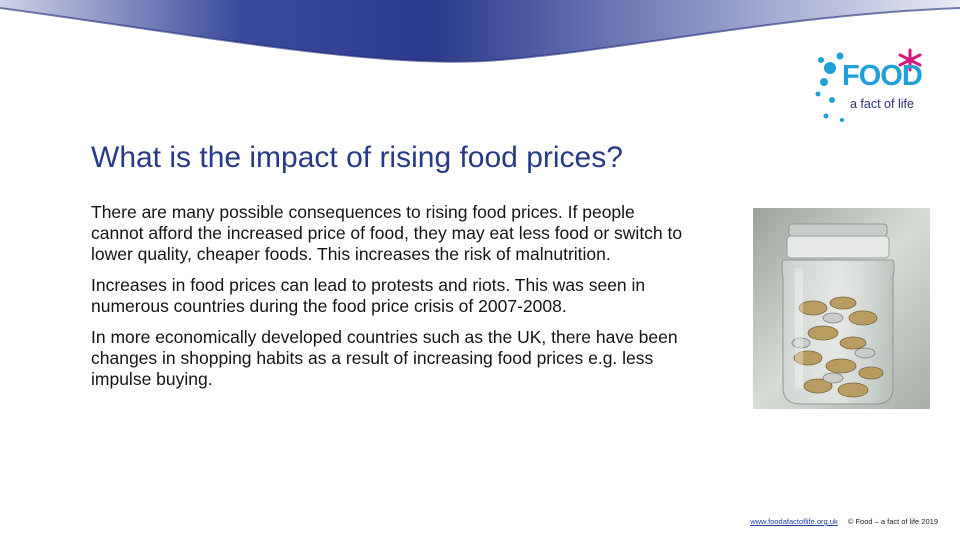  I want to click on food-a-fact-of-life-logo: FOOD a fact of life, so click(872, 87).